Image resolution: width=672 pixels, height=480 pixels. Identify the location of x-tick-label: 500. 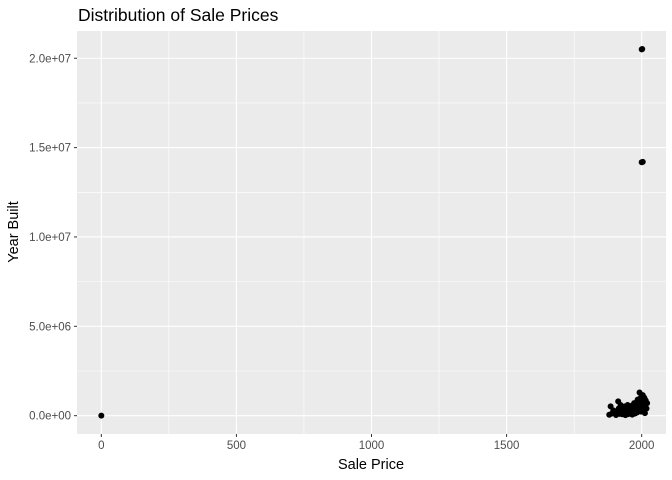
(236, 446).